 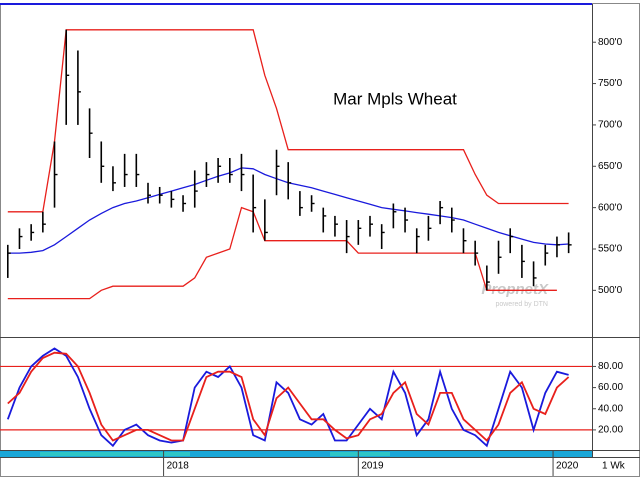 I want to click on annotation: Mar Mpls Wheat, so click(x=395, y=98).